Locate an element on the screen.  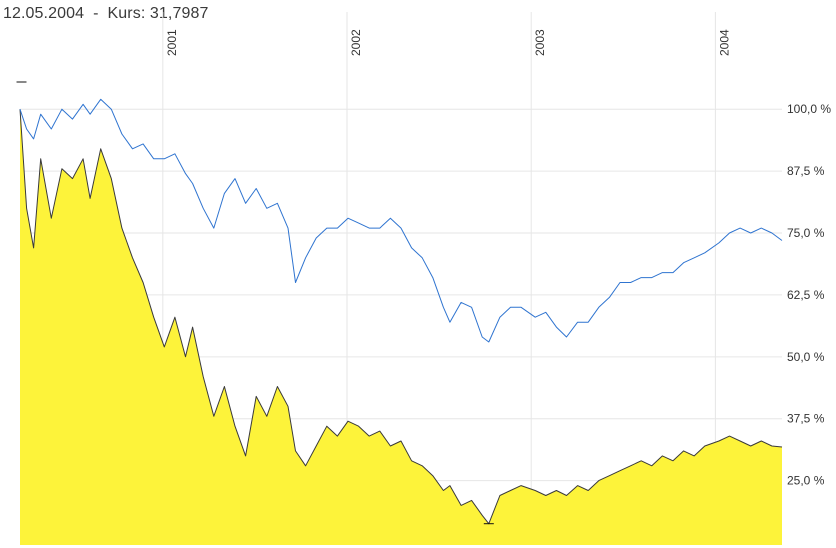
y-tick-label: 87,5 % is located at coordinates (806, 171).